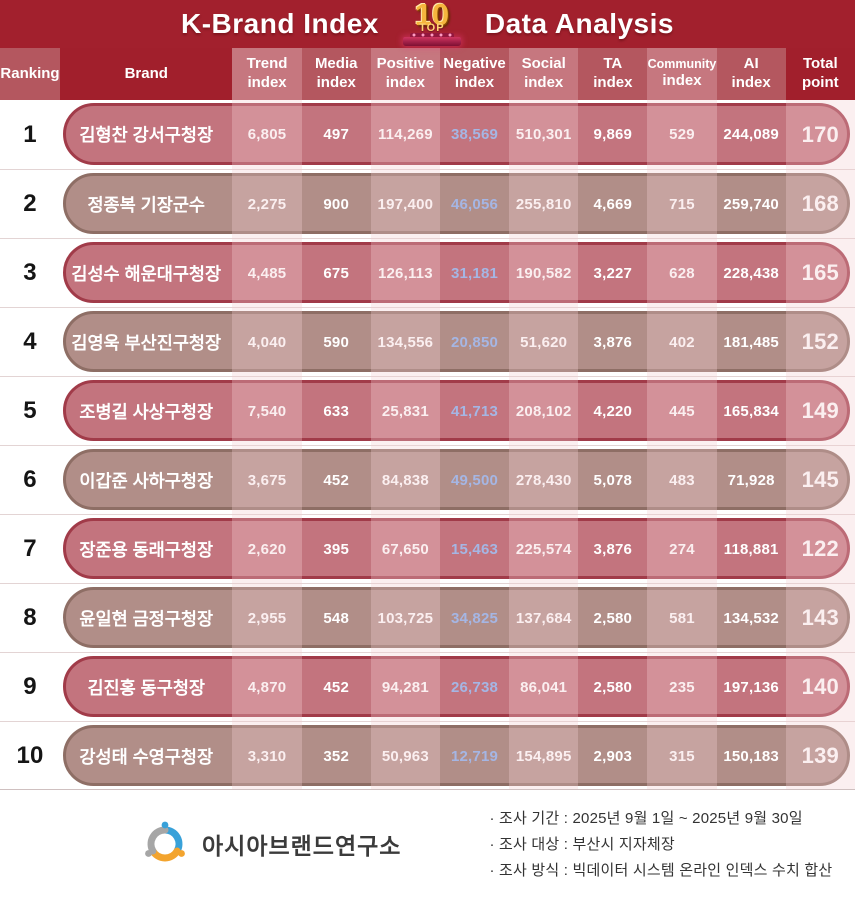  I want to click on total-value-cell: 149, so click(820, 410).